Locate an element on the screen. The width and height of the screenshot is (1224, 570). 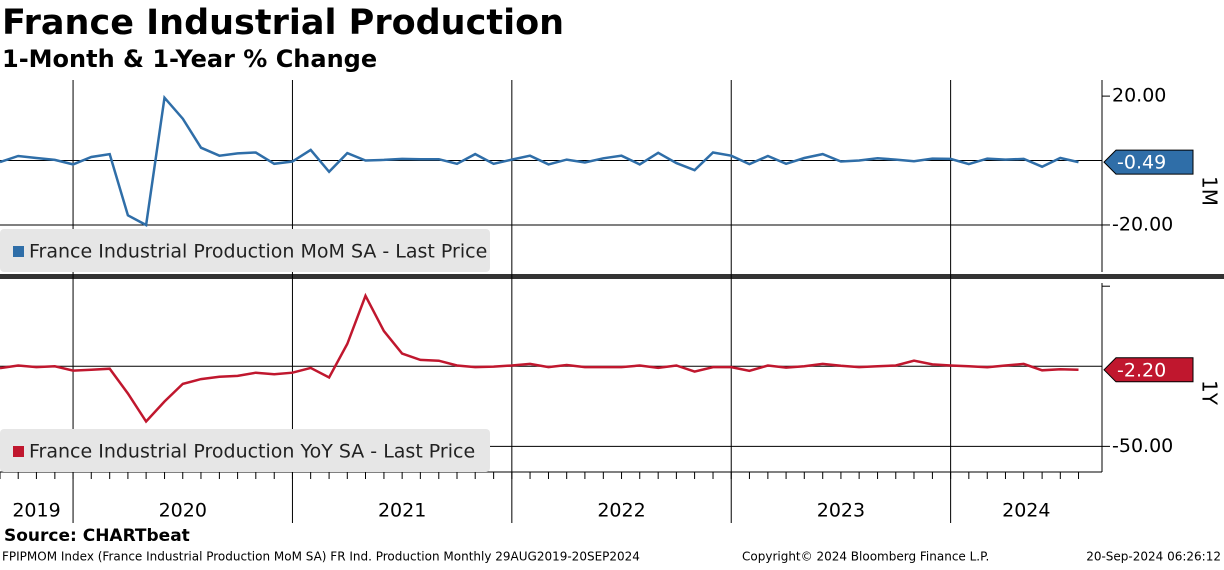
last-price-label: -2.20 is located at coordinates (1141, 370).